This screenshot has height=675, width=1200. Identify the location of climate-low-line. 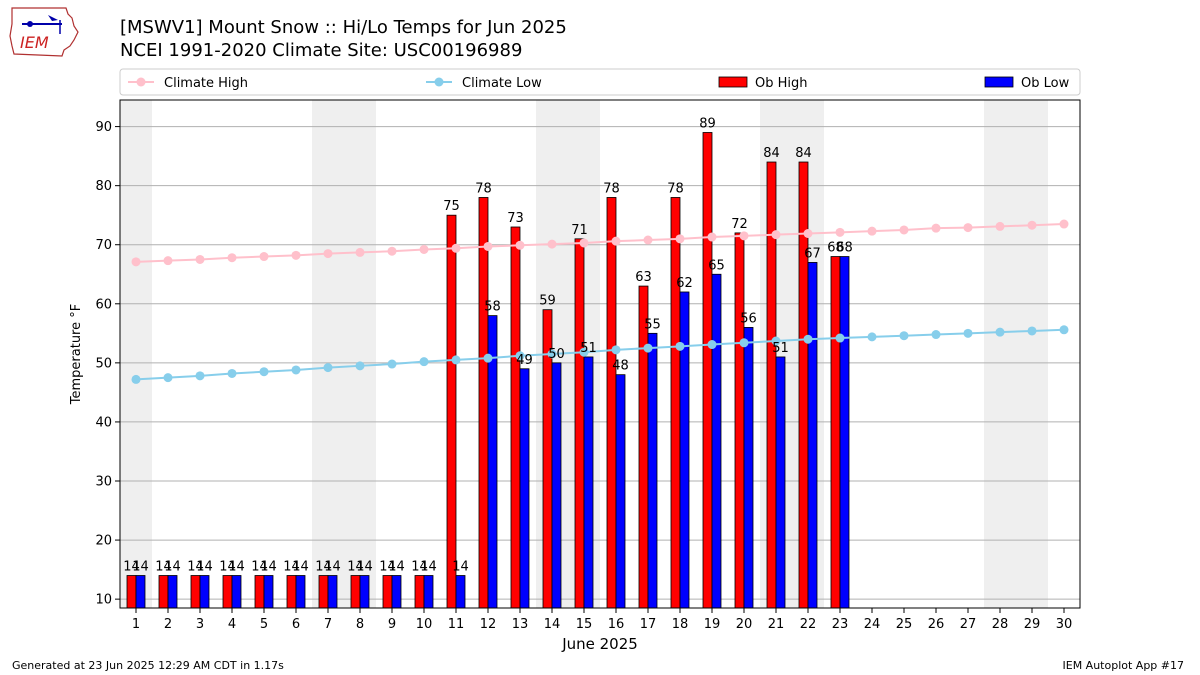
(600, 354).